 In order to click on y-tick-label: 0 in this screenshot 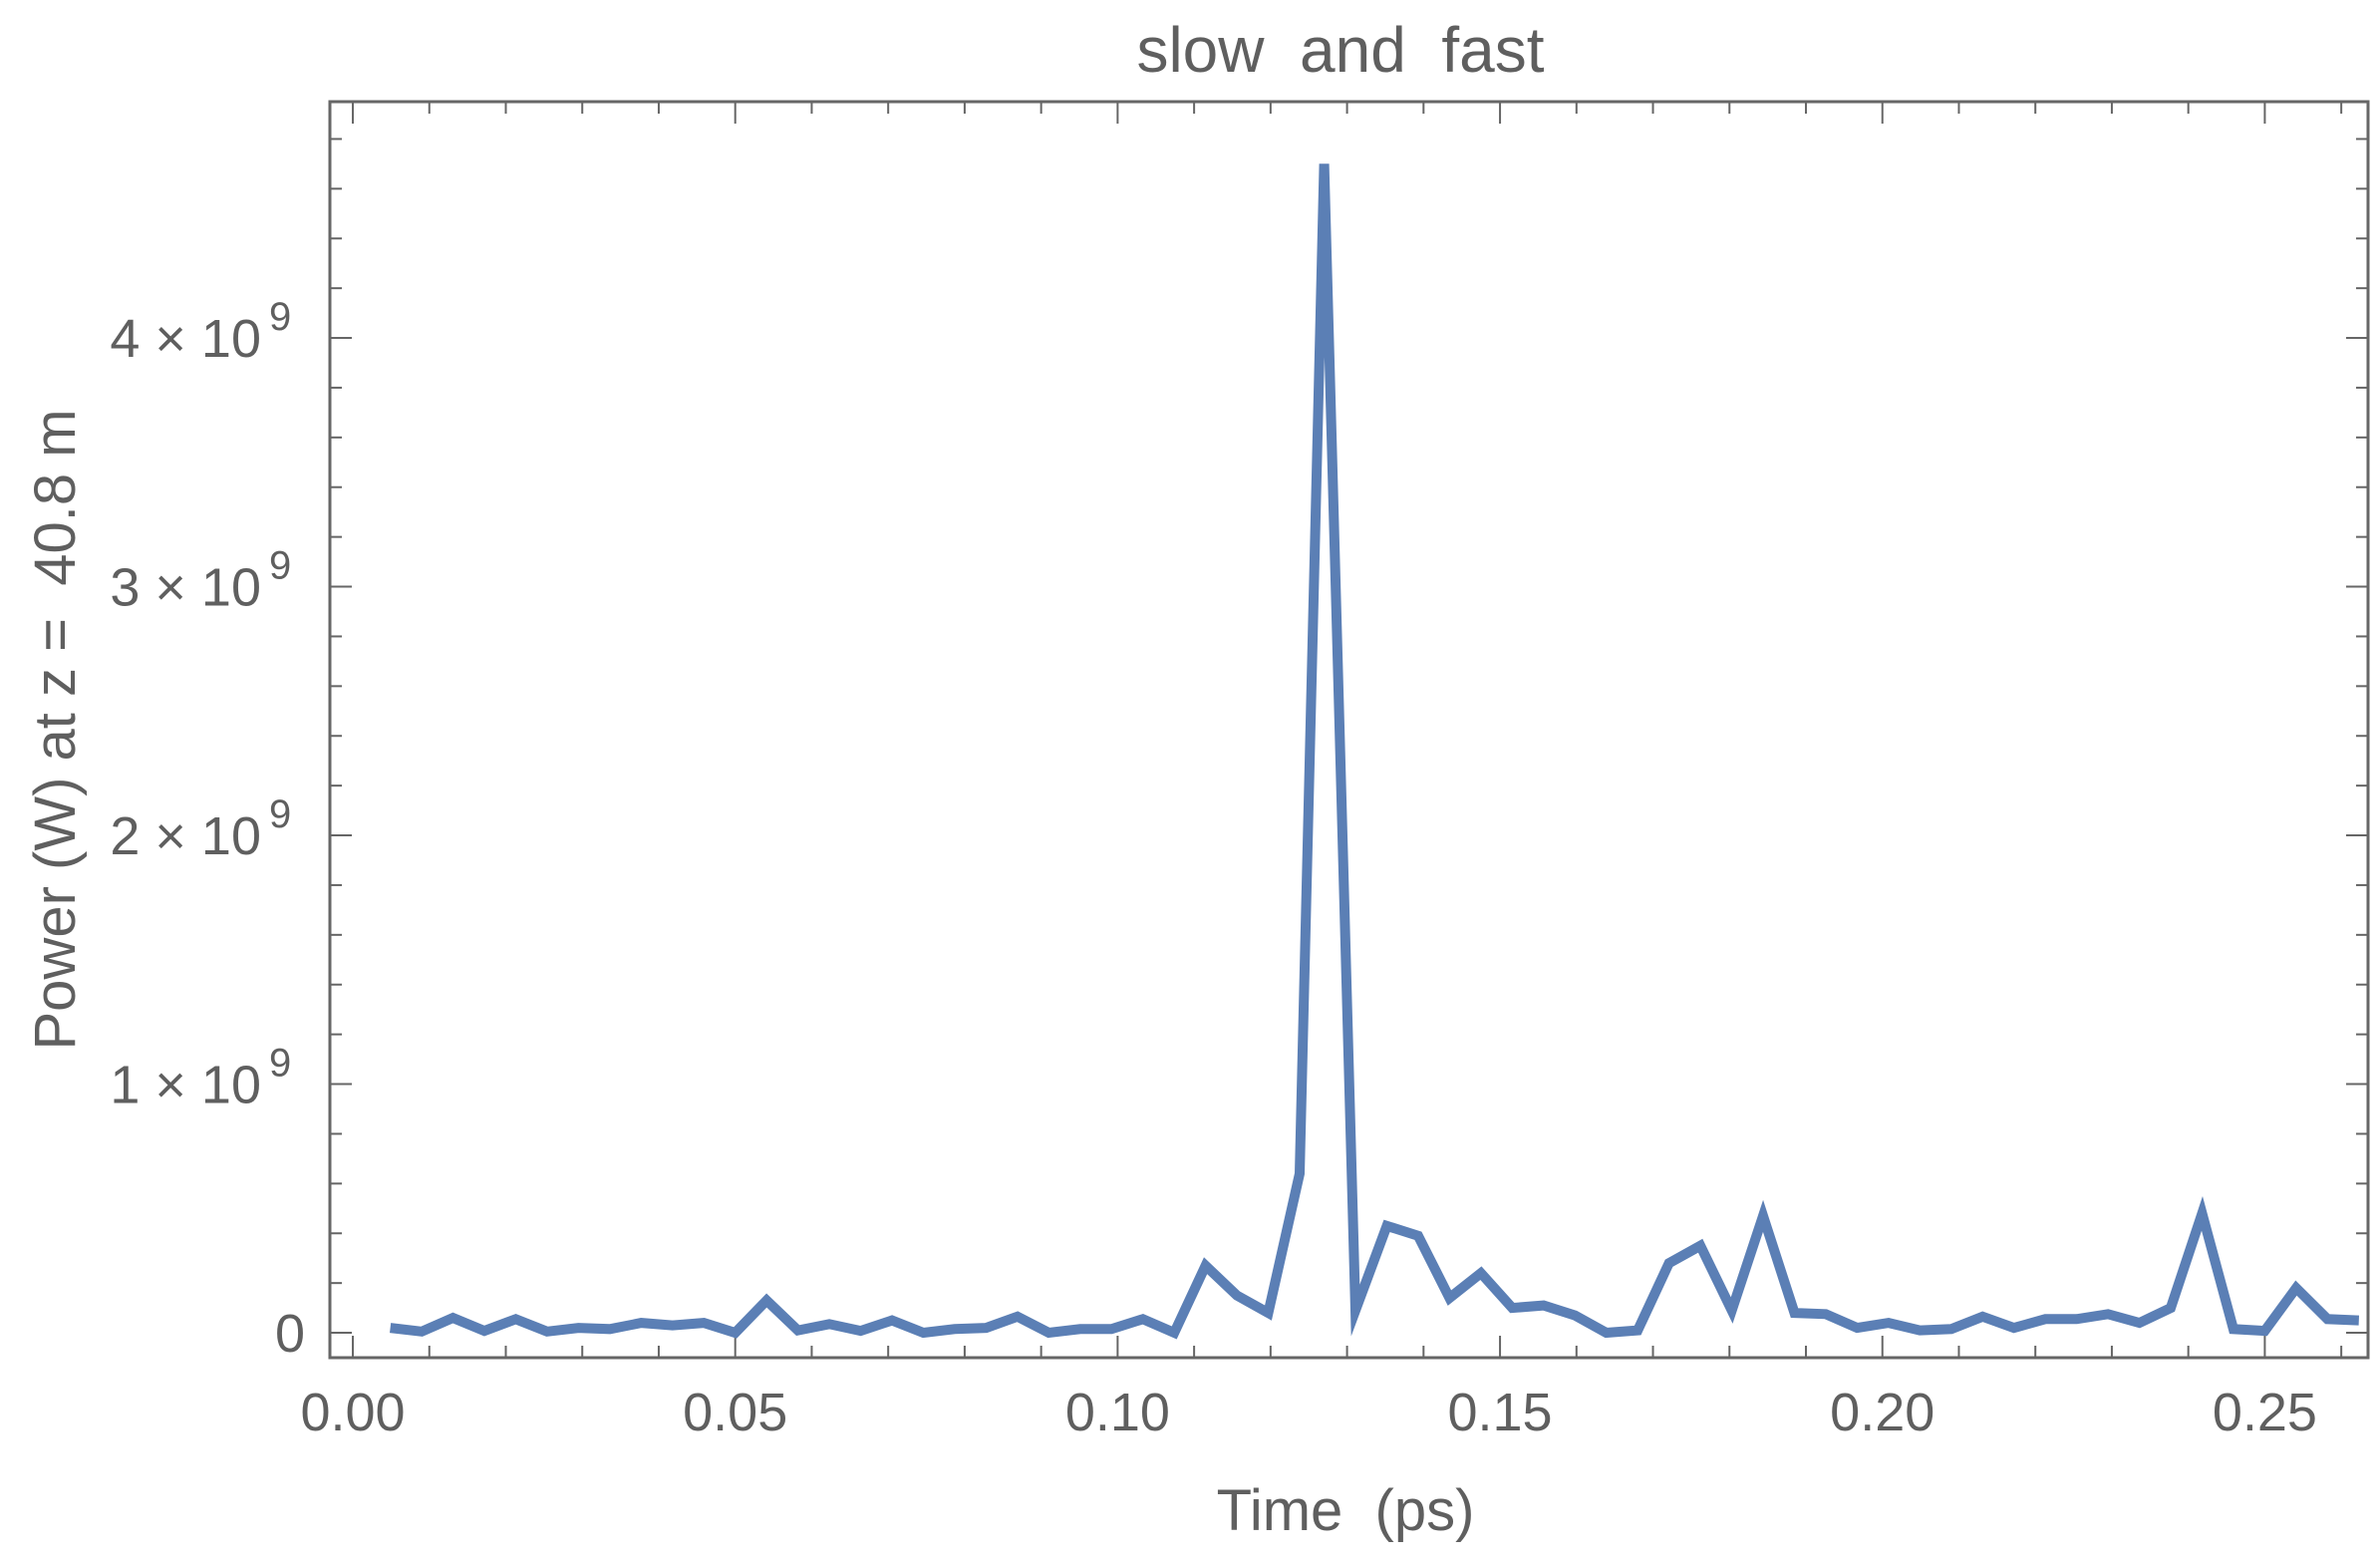, I will do `click(290, 1334)`.